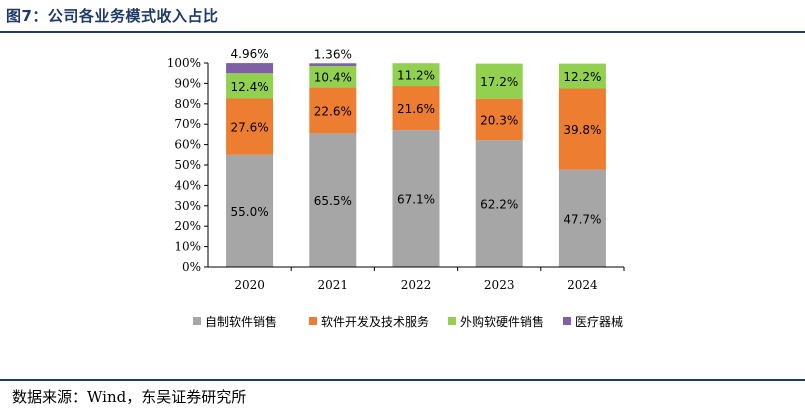 The height and width of the screenshot is (413, 805). I want to click on data-label: 10.4%, so click(333, 78).